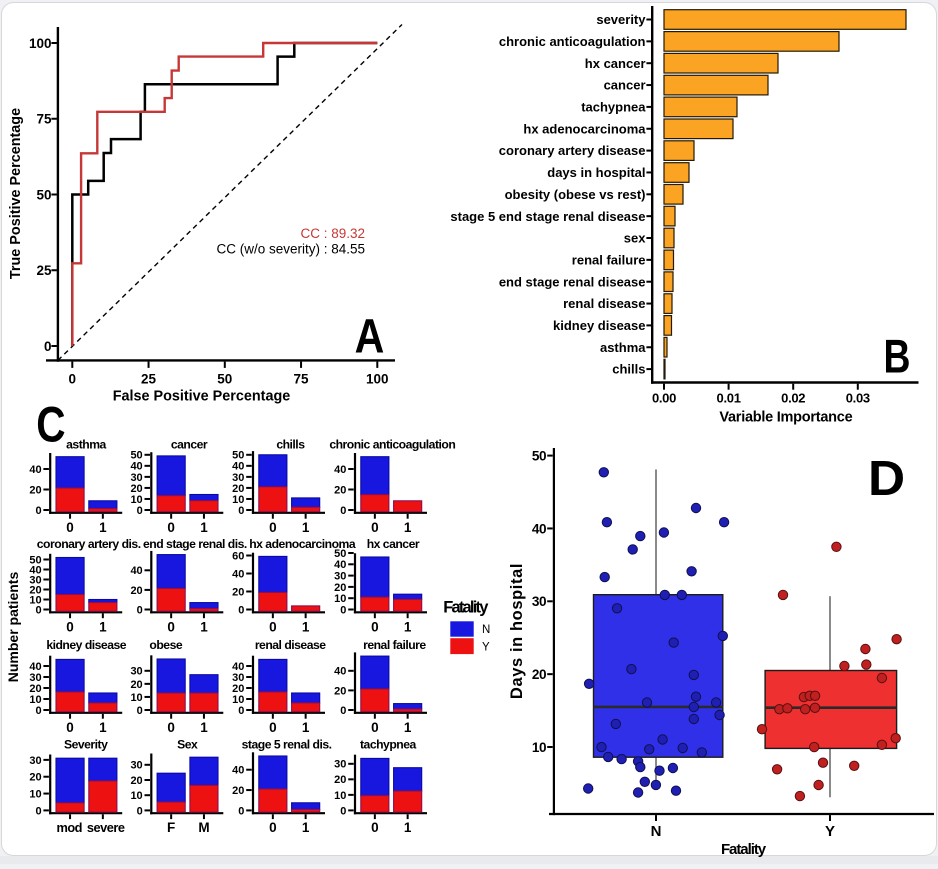 The height and width of the screenshot is (869, 938). What do you see at coordinates (575, 194) in the screenshot?
I see `svg-text: obesity (obese vs rest)` at bounding box center [575, 194].